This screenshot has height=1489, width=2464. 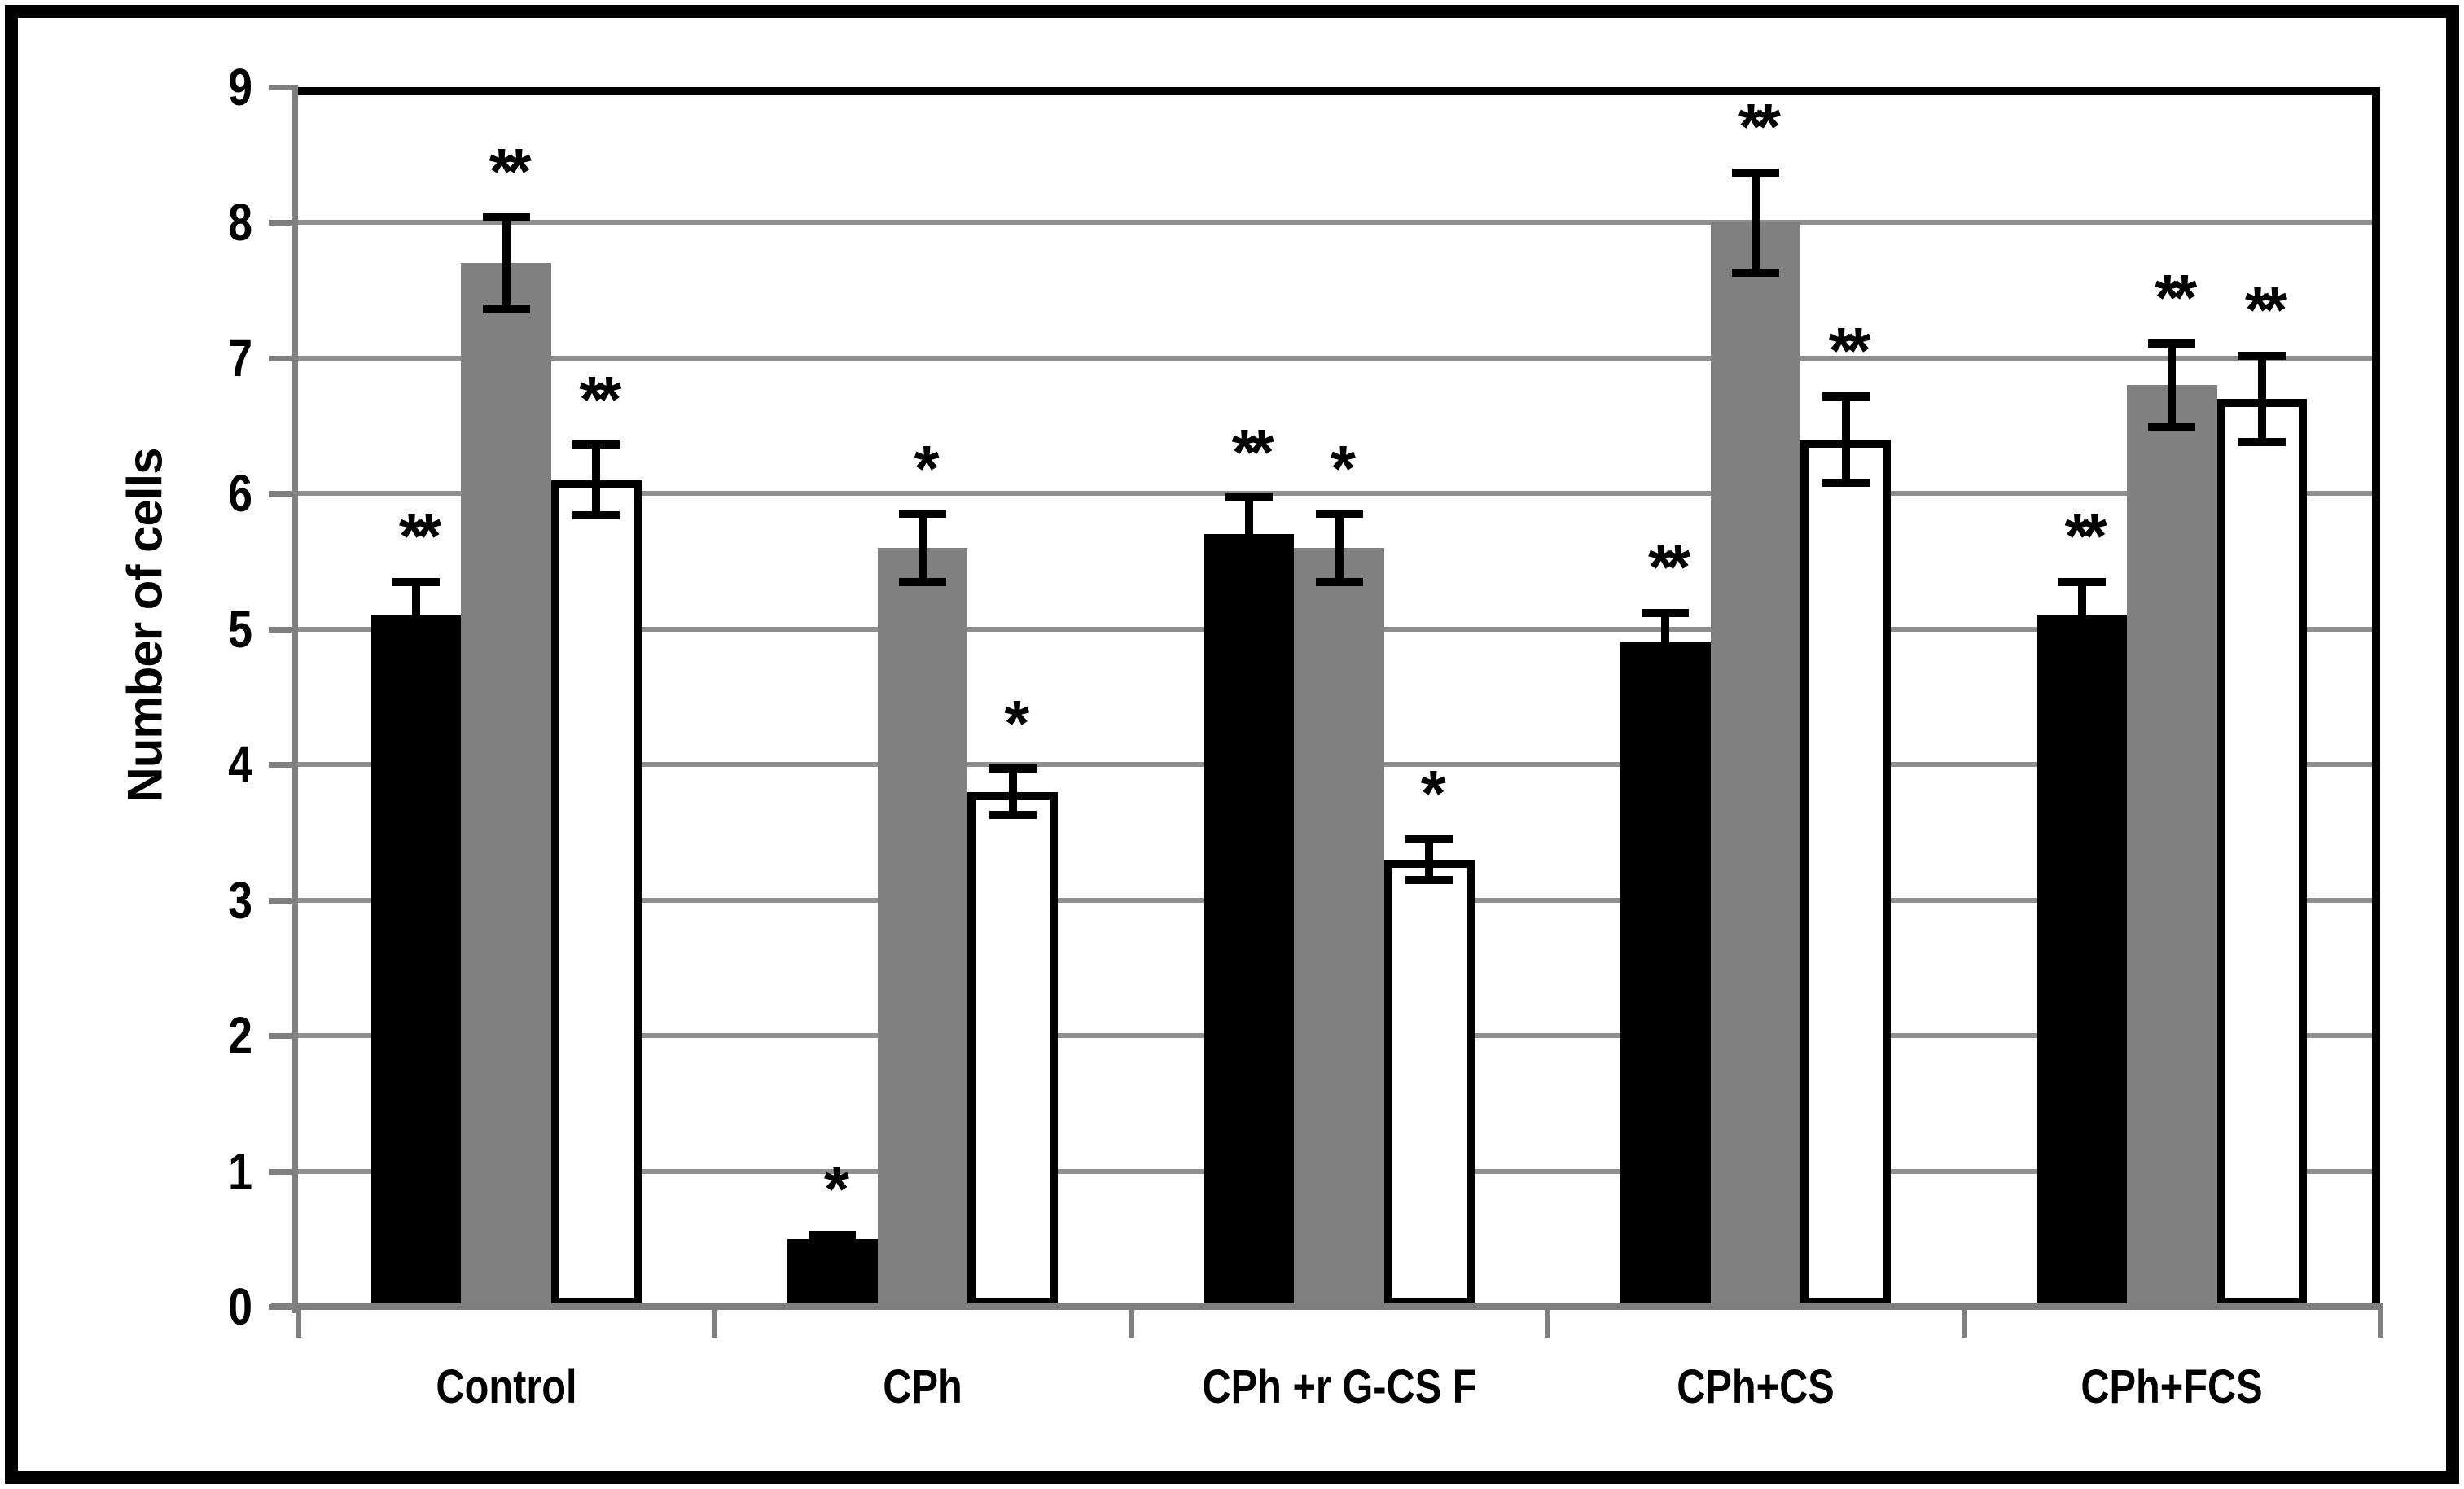 I want to click on plot-top-border, so click(x=1339, y=91).